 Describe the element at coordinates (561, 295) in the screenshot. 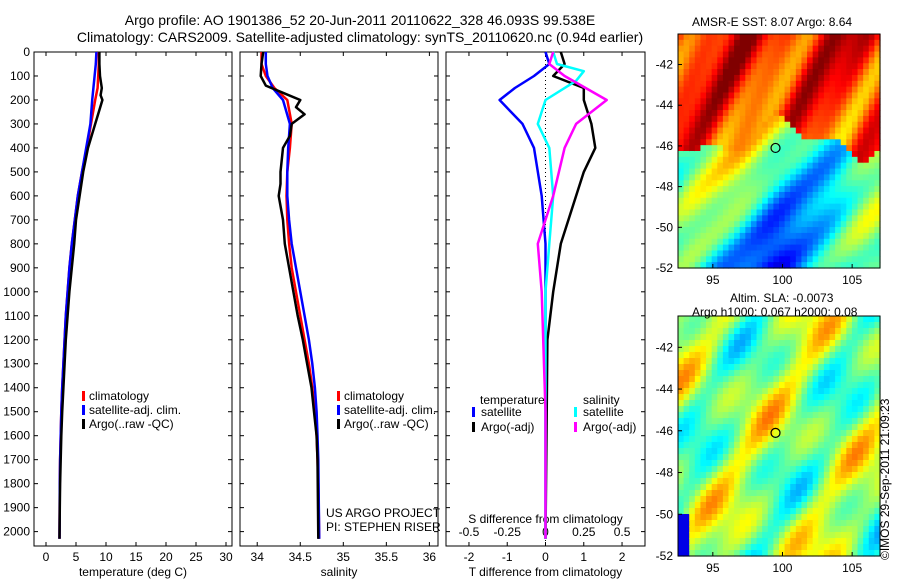

I see `series-line-satellite` at that location.